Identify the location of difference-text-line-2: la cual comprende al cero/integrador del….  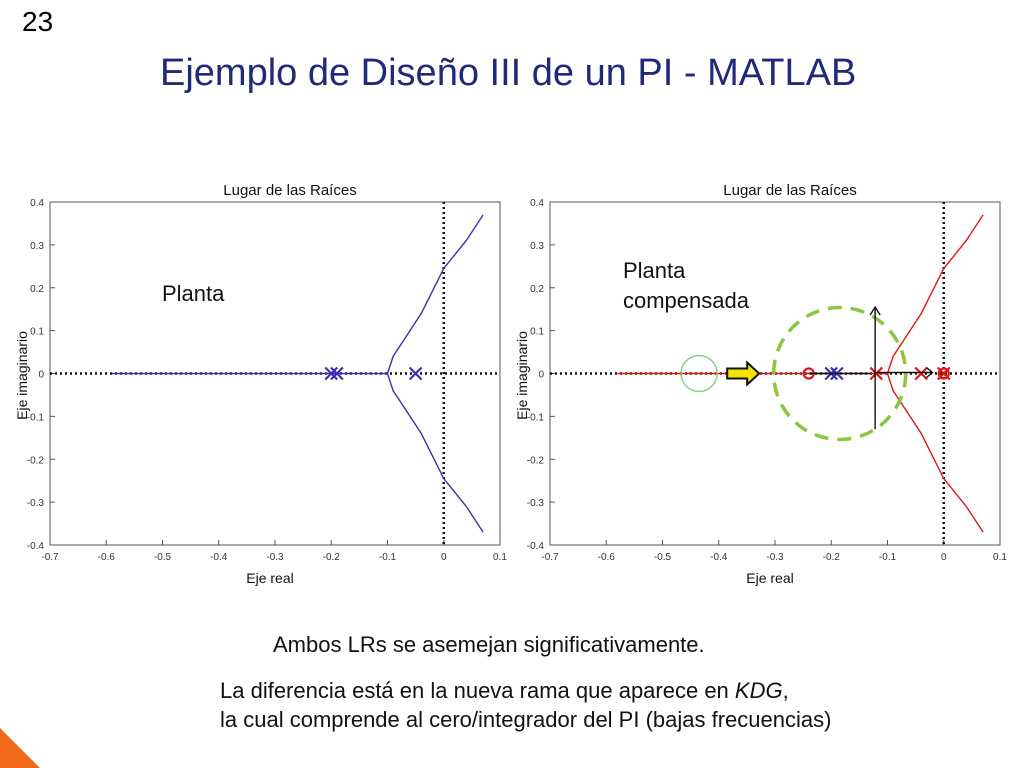
(526, 719).